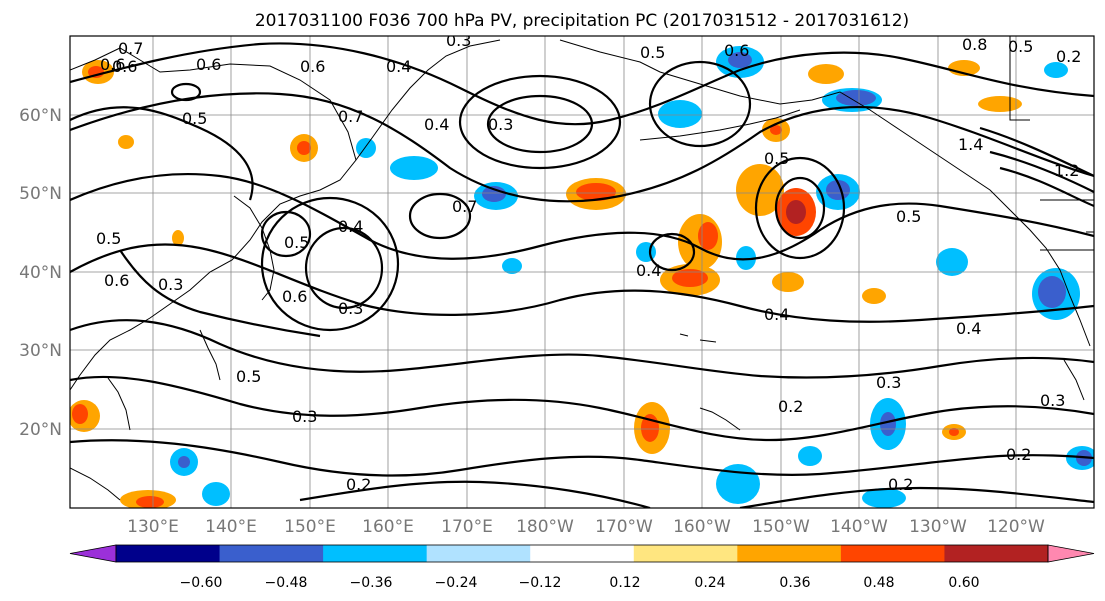  I want to click on colorbar-tick-label: 0.24, so click(709, 583).